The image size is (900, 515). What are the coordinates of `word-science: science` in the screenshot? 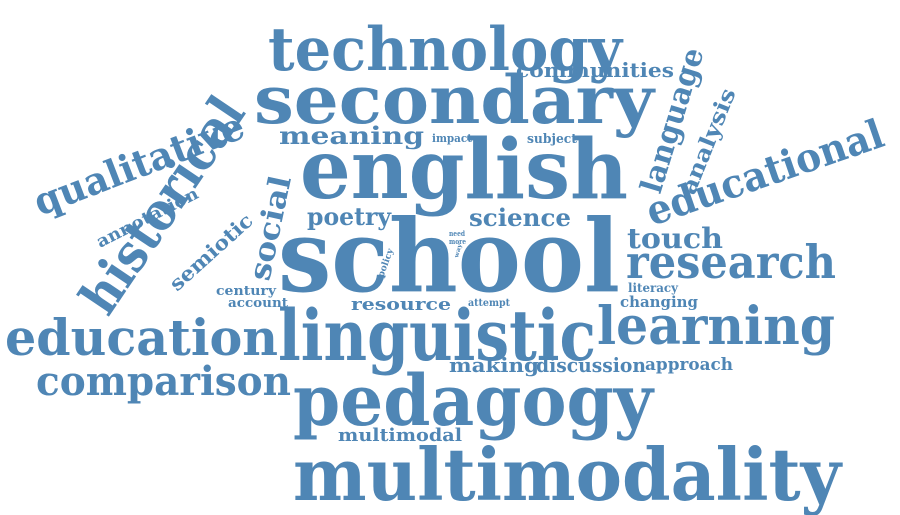 It's located at (520, 217).